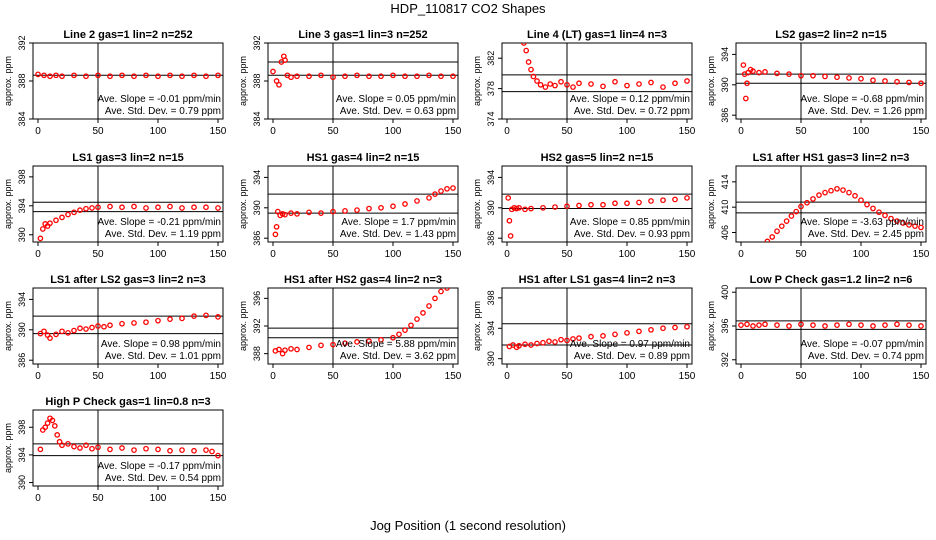 This screenshot has width=936, height=540. What do you see at coordinates (160, 99) in the screenshot?
I see `slope-annotation: Ave. Slope = -0.01 ppm/min` at bounding box center [160, 99].